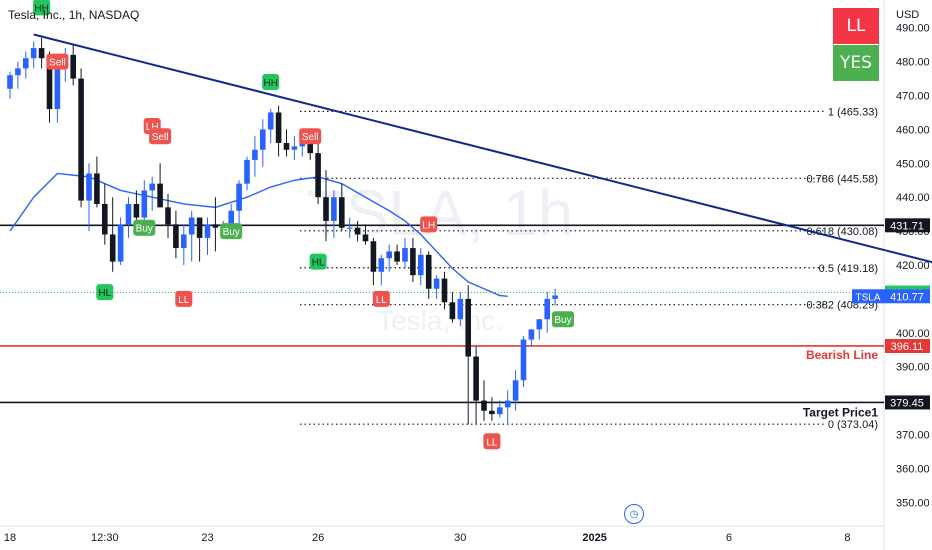 This screenshot has height=550, width=932. What do you see at coordinates (460, 538) in the screenshot?
I see `x-tick-label: 30` at bounding box center [460, 538].